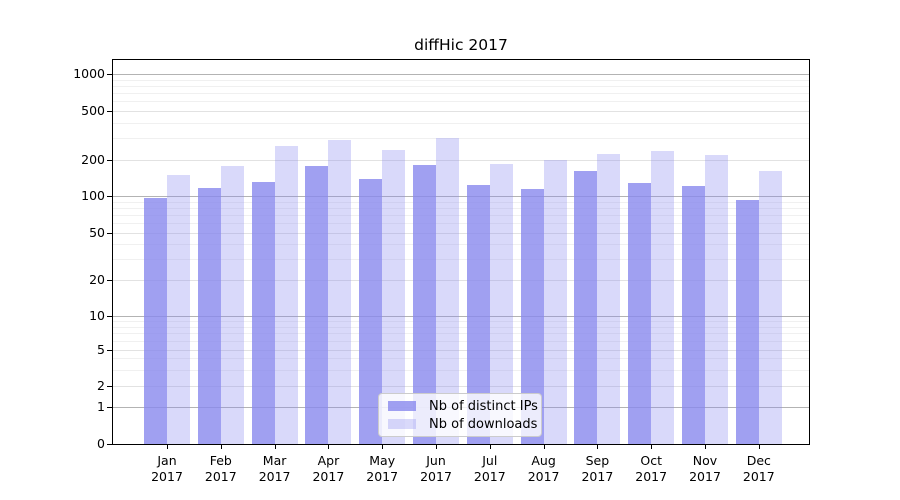 Image resolution: width=900 pixels, height=500 pixels. I want to click on legend-label-distinct-ips: Nb of distinct IPs, so click(483, 406).